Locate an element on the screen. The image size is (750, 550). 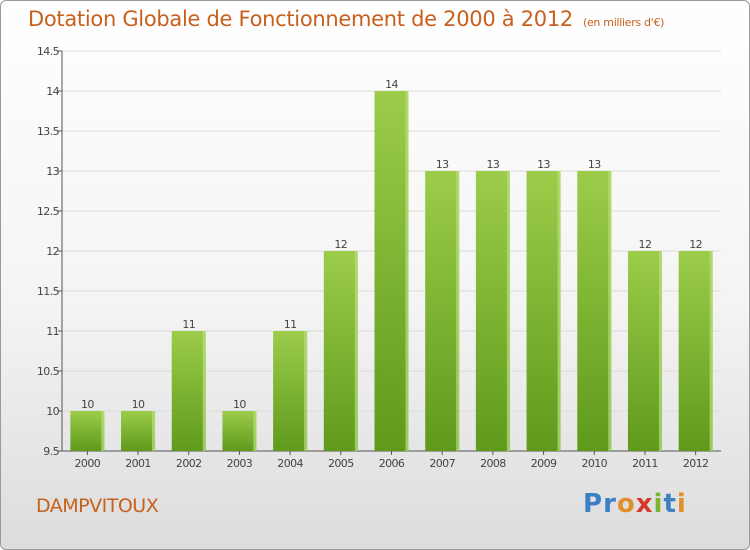
y-tick-label: 10.5 is located at coordinates (48, 371).